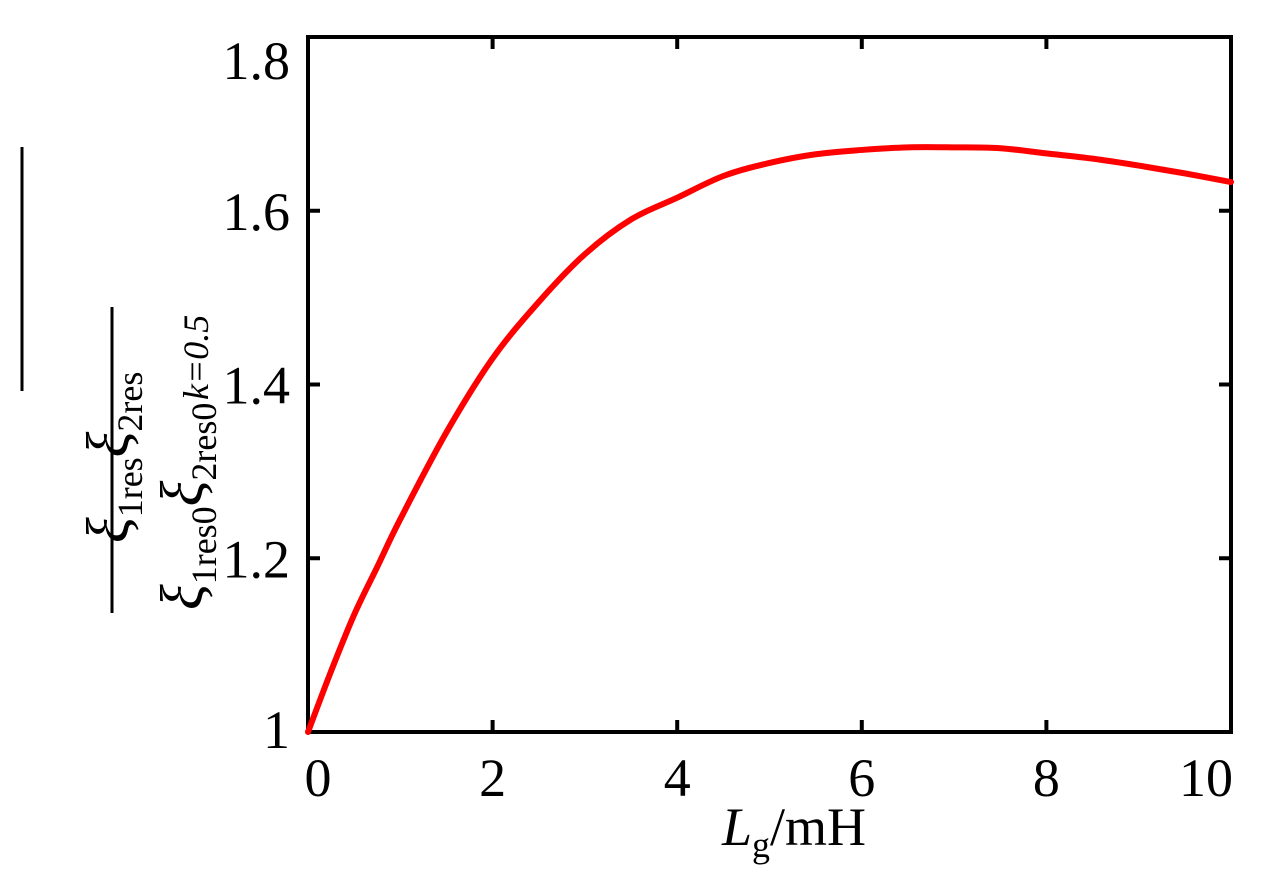 The height and width of the screenshot is (884, 1263). I want to click on y-num-glyph-2: ξ, so click(108, 444).